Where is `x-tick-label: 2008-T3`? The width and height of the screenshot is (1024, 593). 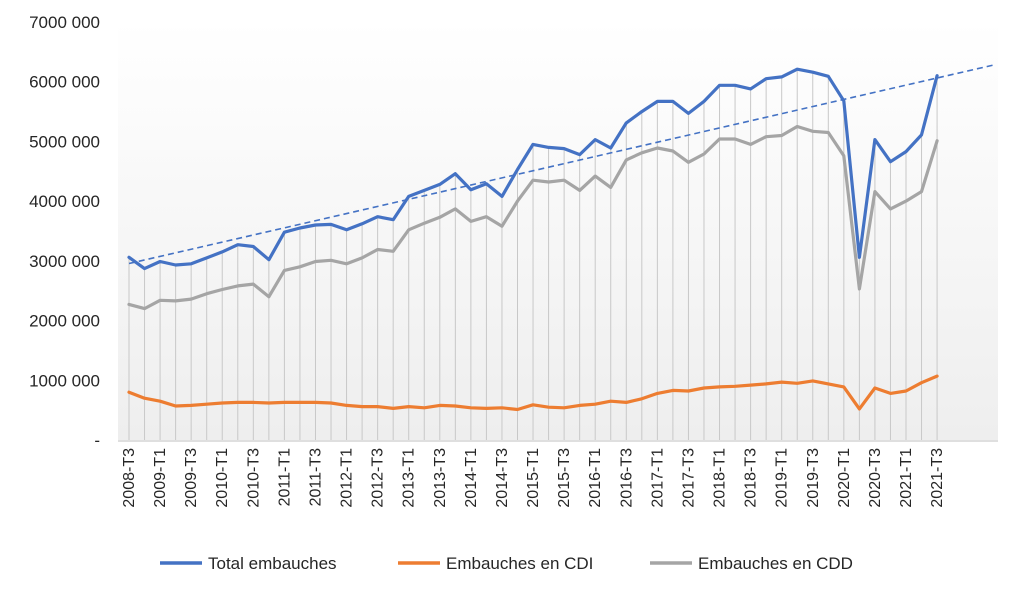 x-tick-label: 2008-T3 is located at coordinates (129, 478).